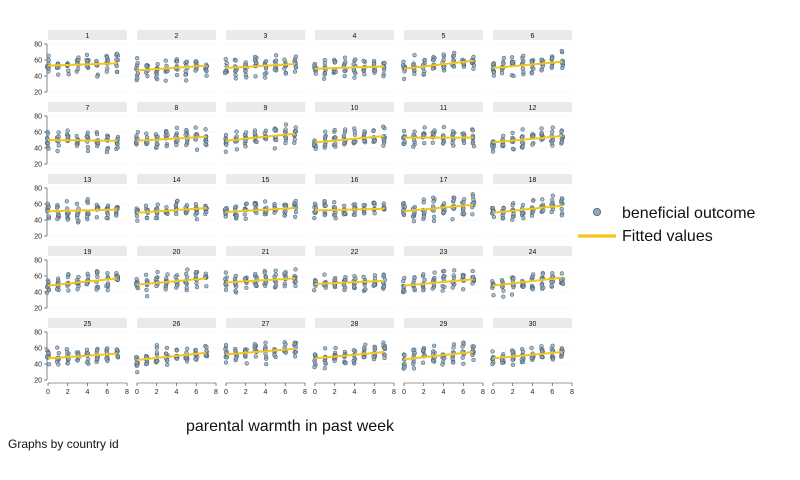  Describe the element at coordinates (533, 36) in the screenshot. I see `panel-title: 6` at that location.